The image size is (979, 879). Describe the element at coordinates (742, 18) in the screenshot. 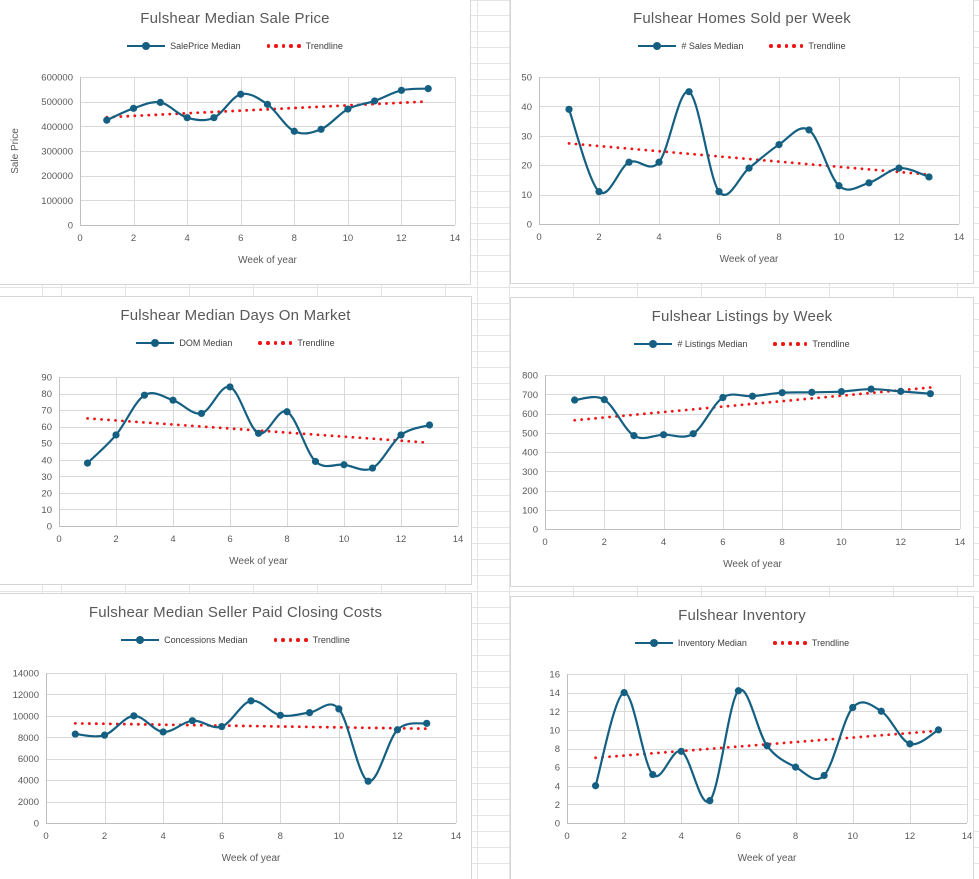

I see `chart-title: Fulshear Homes Sold per Week` at that location.